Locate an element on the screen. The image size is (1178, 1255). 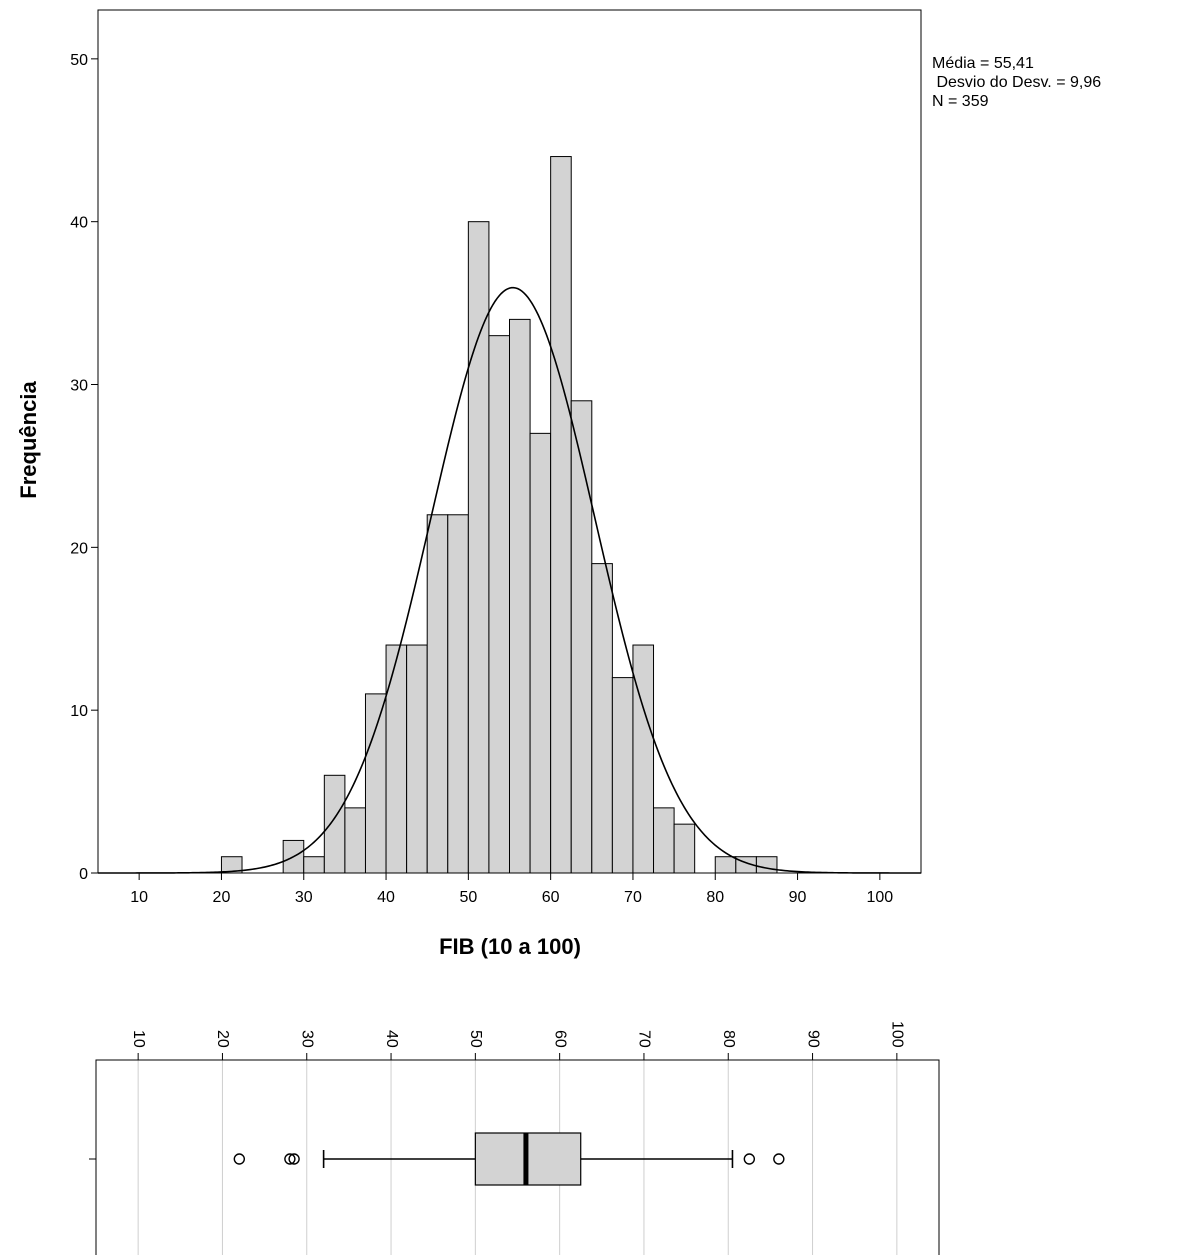
histogram-y-tick-label: 20 is located at coordinates (79, 548).